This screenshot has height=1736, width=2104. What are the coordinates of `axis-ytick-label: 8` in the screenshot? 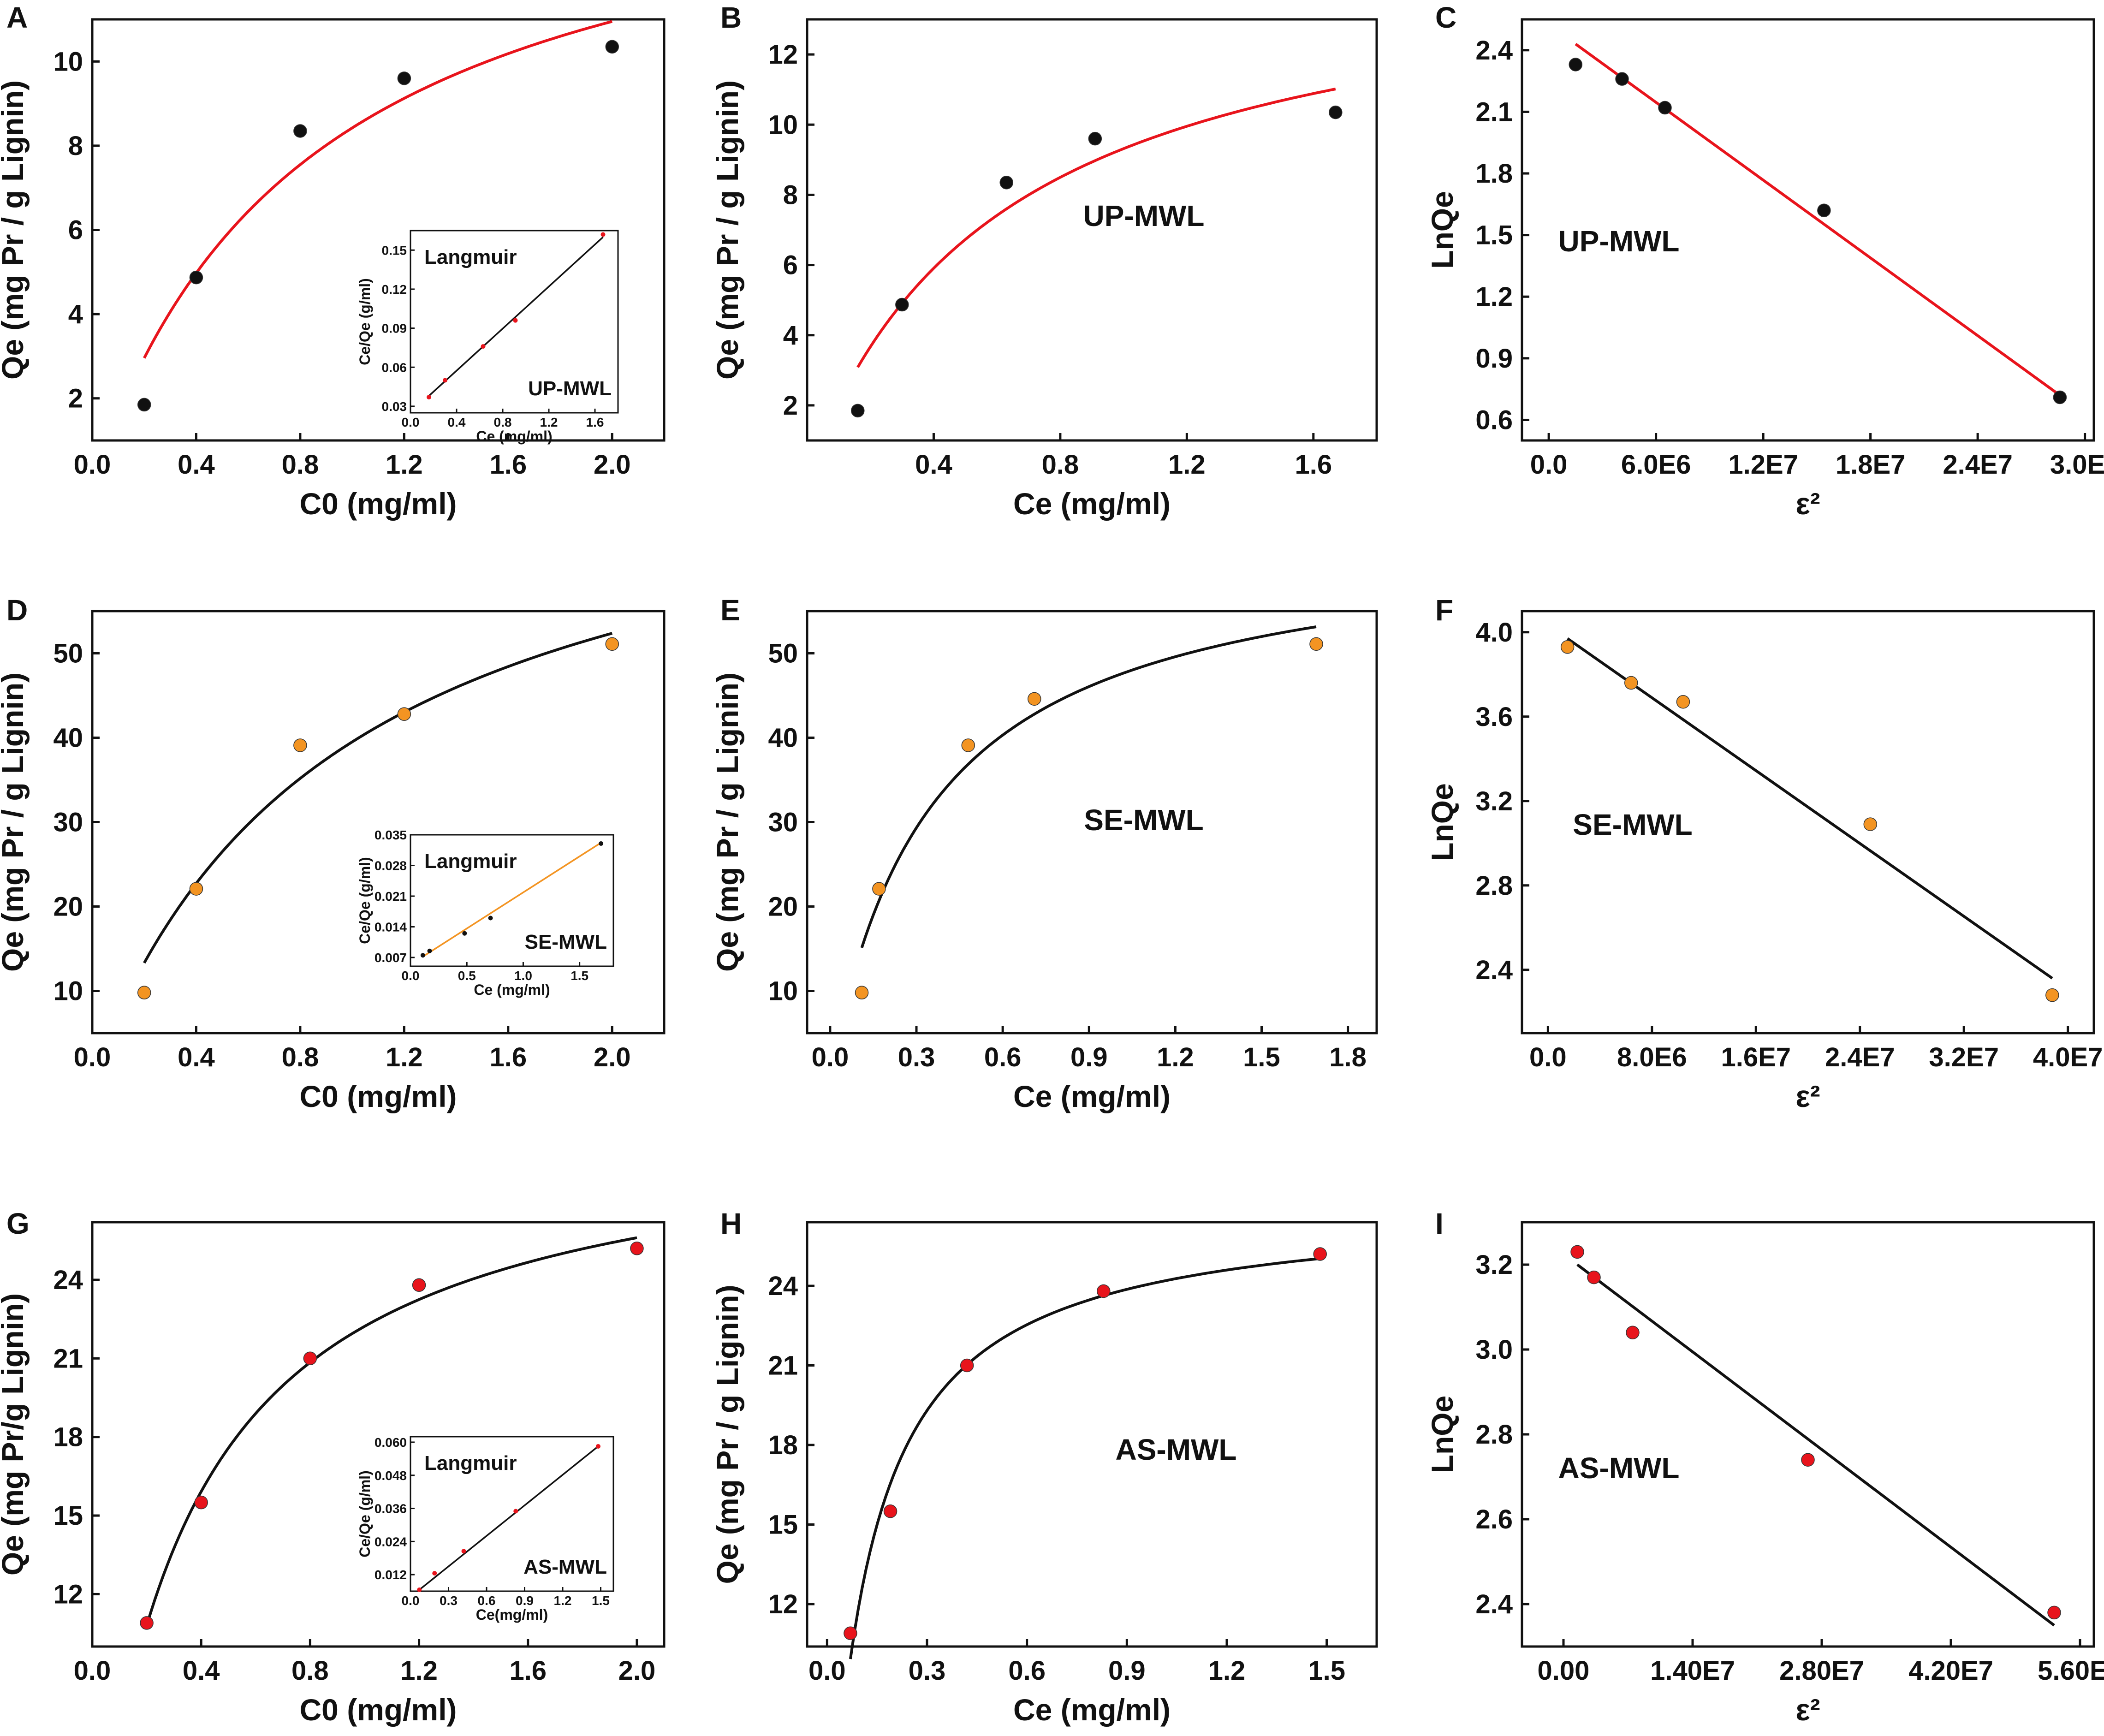 It's located at (790, 195).